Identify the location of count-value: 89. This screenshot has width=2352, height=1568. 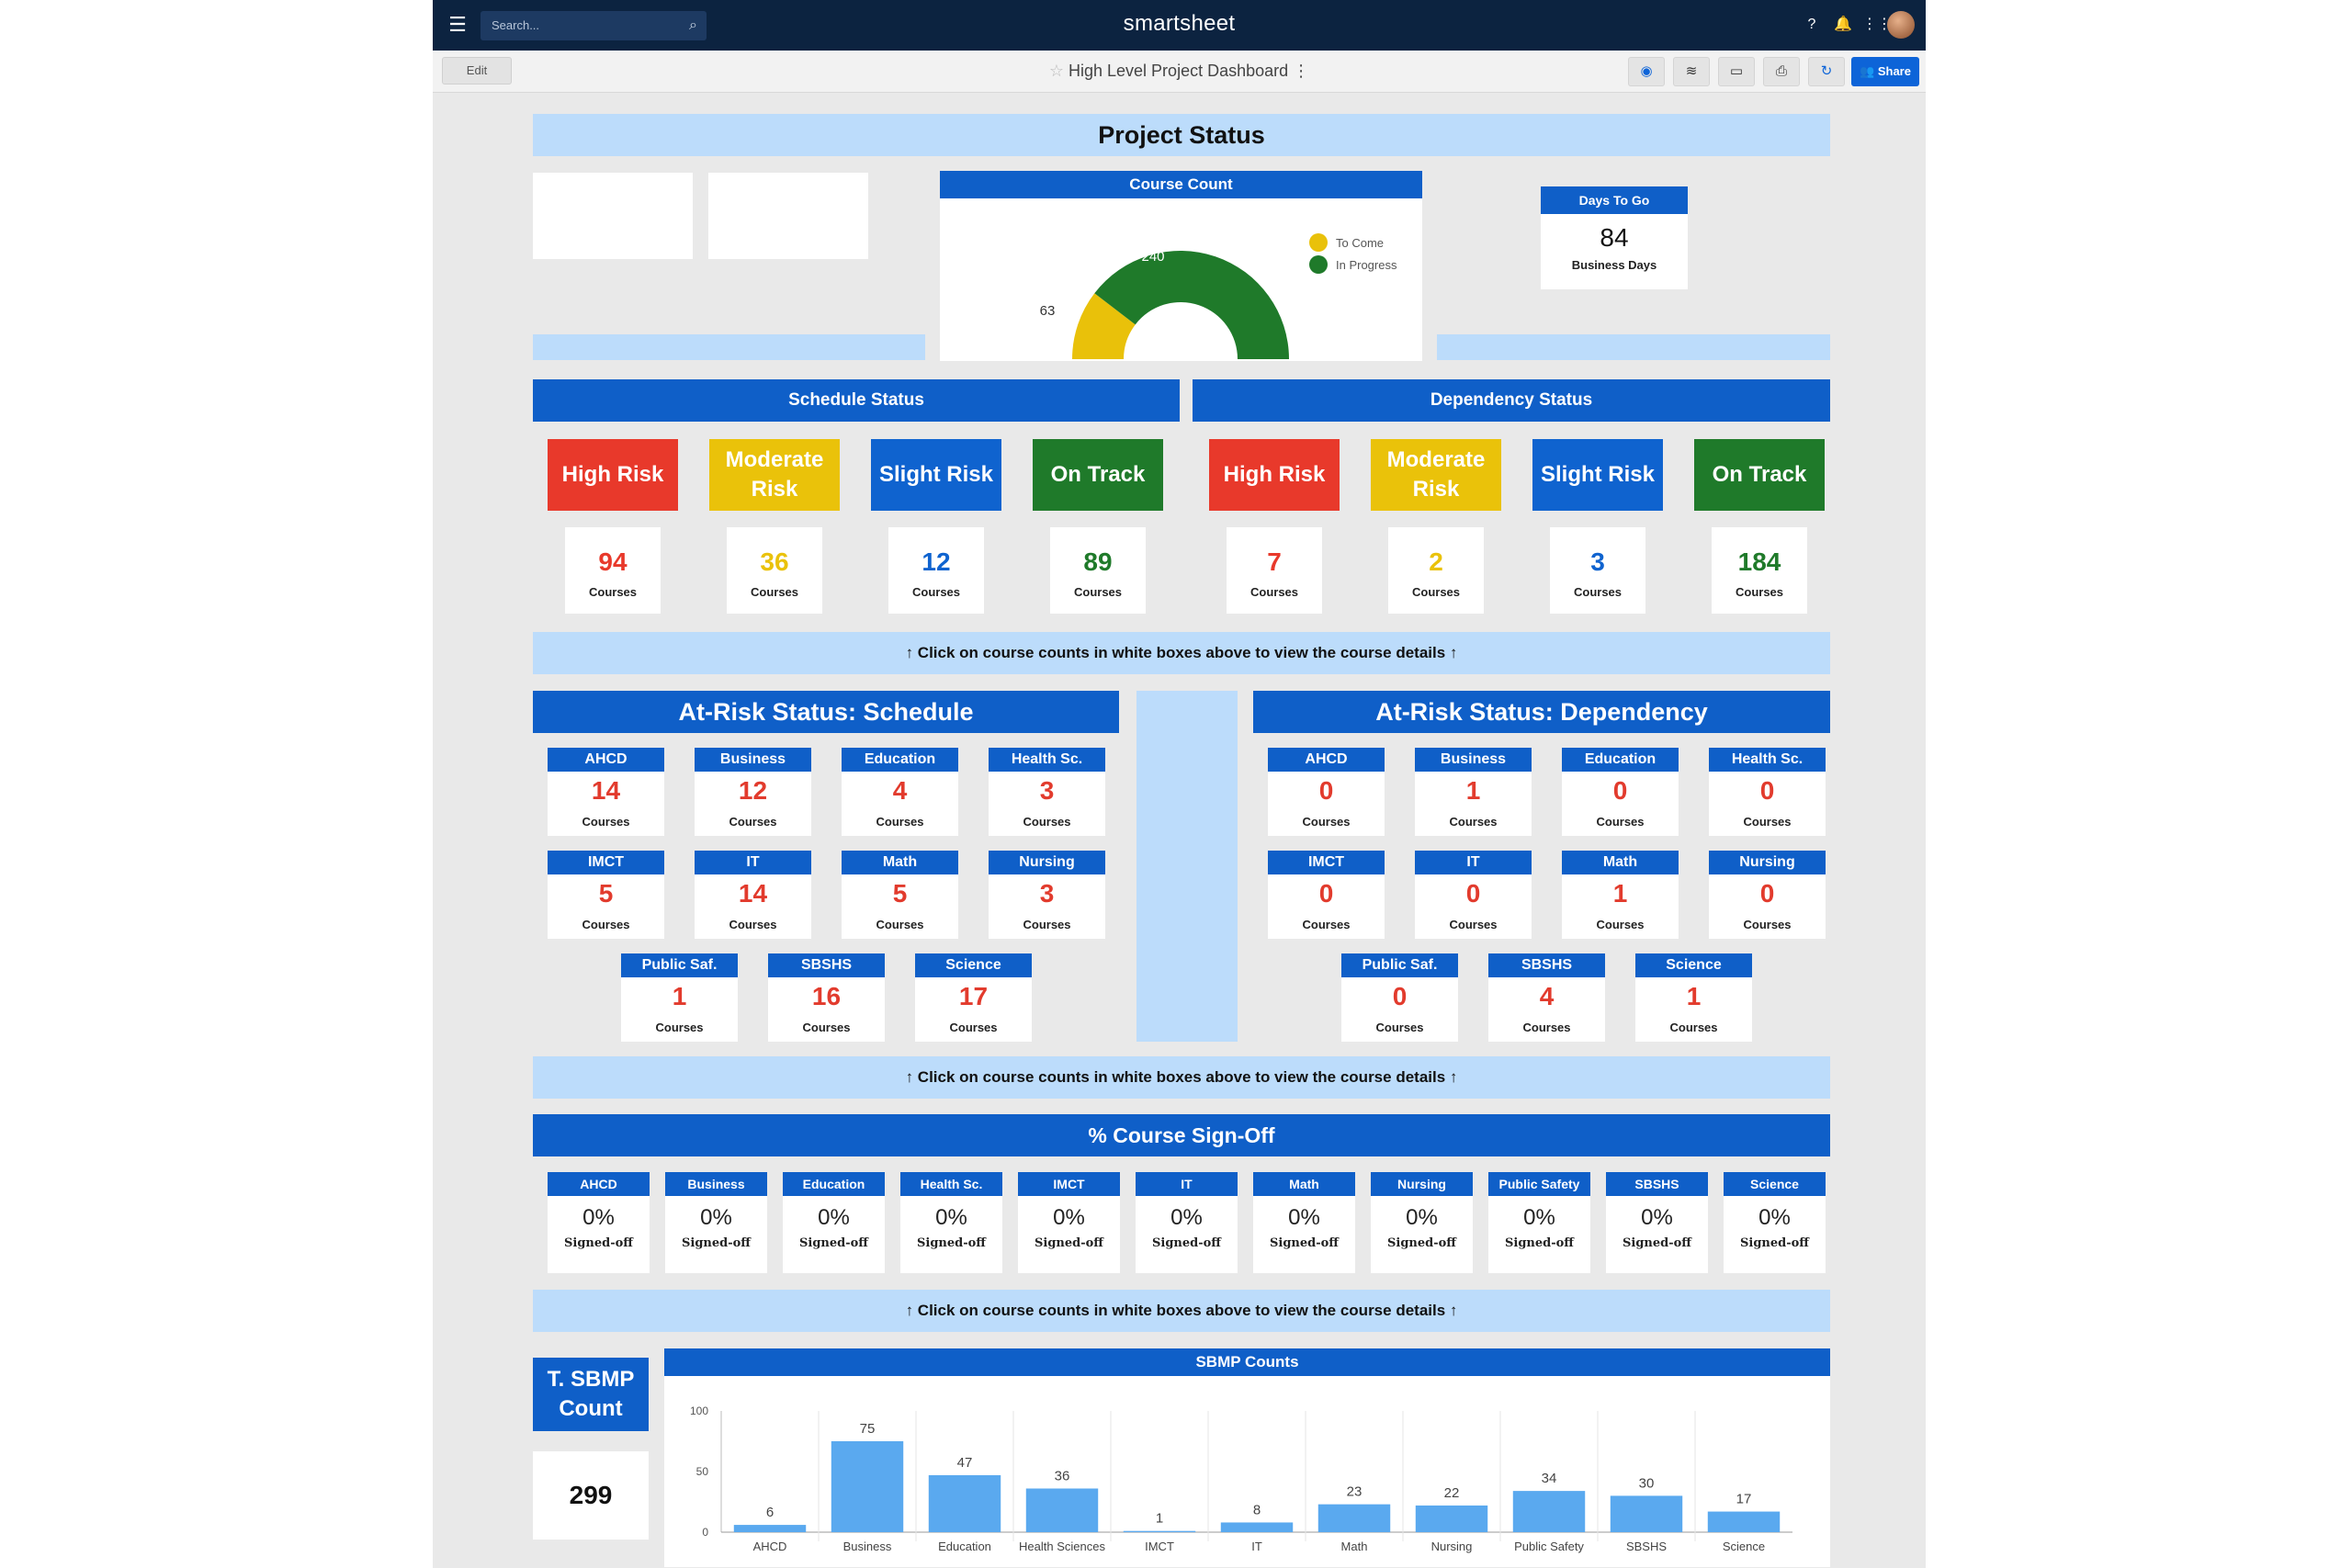
(1098, 561).